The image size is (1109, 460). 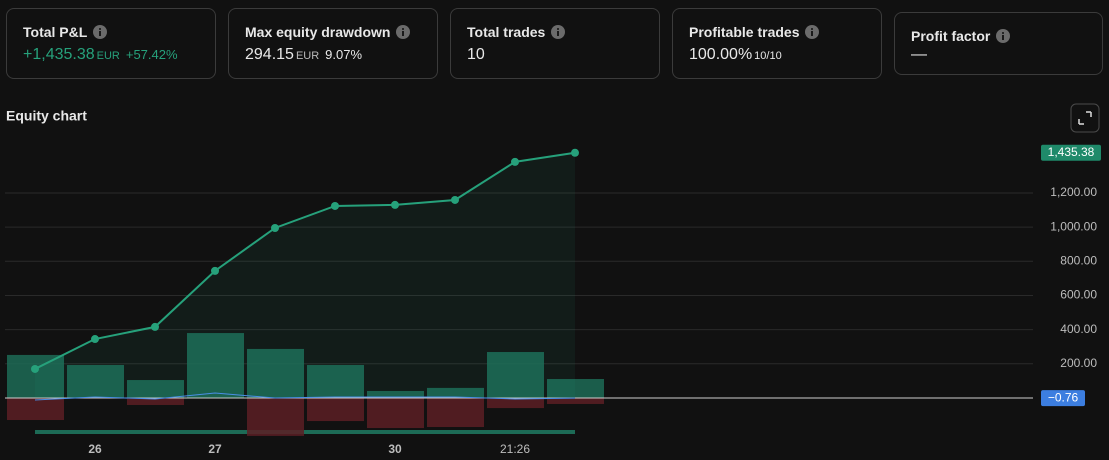 What do you see at coordinates (318, 32) in the screenshot?
I see `stat-label: Max equity drawdown` at bounding box center [318, 32].